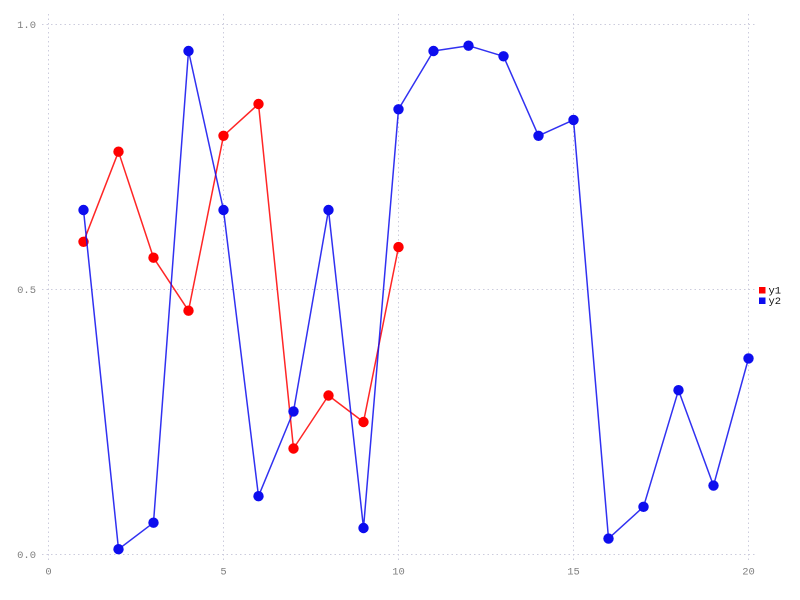 This screenshot has width=800, height=600. I want to click on data-point-y2-x6, so click(258, 496).